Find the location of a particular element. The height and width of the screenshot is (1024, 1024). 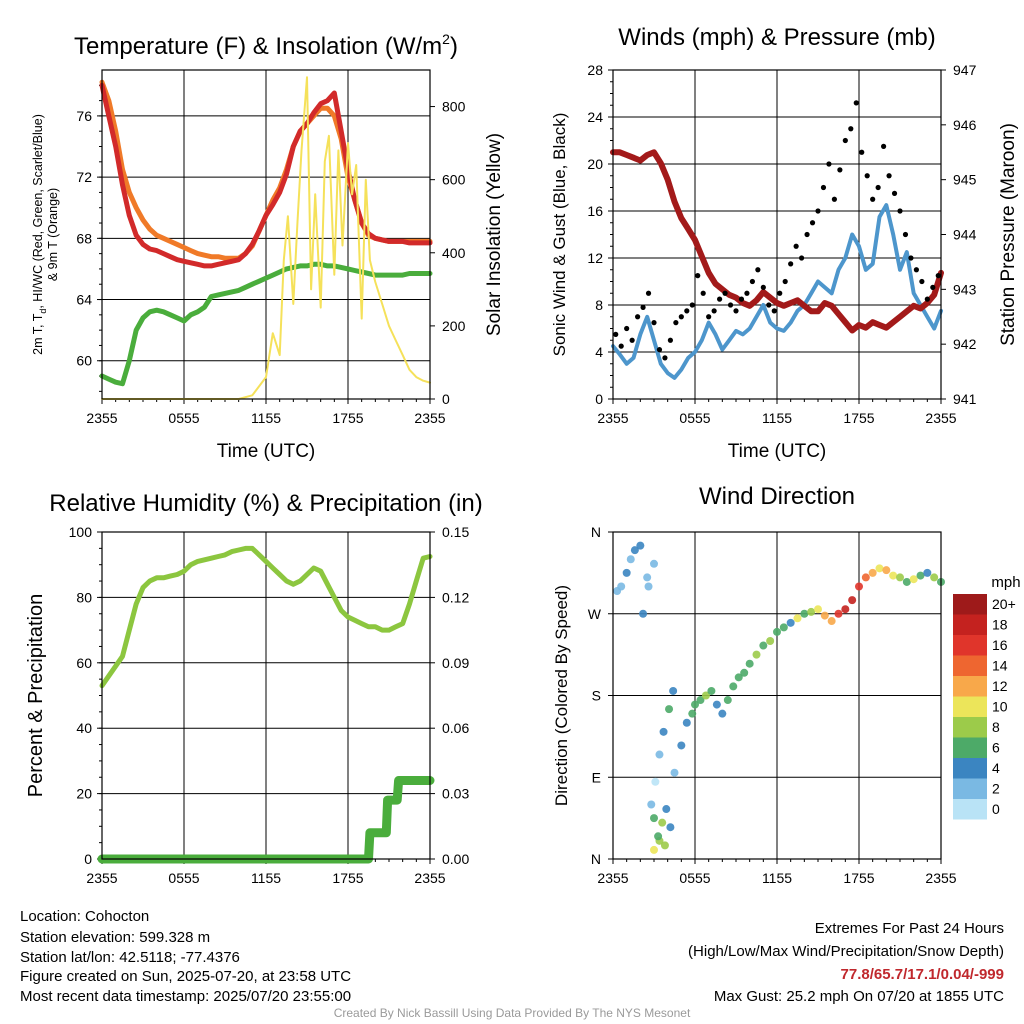

rh-border is located at coordinates (266, 695).